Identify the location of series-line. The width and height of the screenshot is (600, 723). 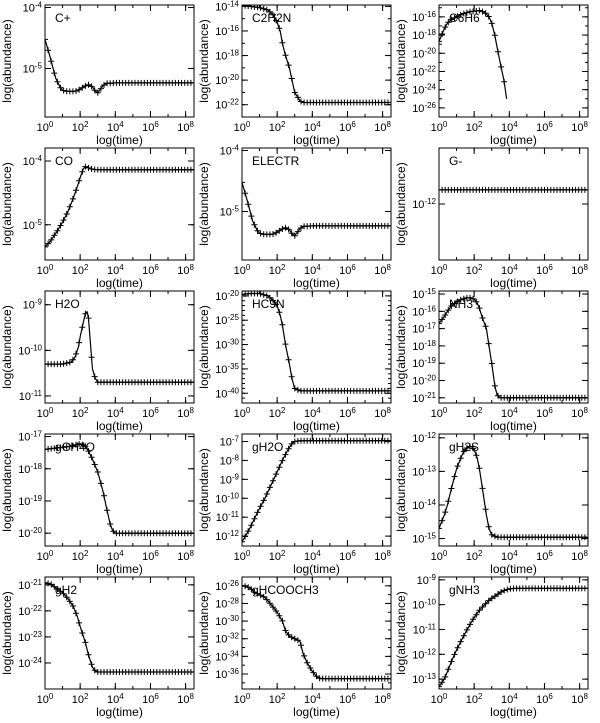
(316, 491).